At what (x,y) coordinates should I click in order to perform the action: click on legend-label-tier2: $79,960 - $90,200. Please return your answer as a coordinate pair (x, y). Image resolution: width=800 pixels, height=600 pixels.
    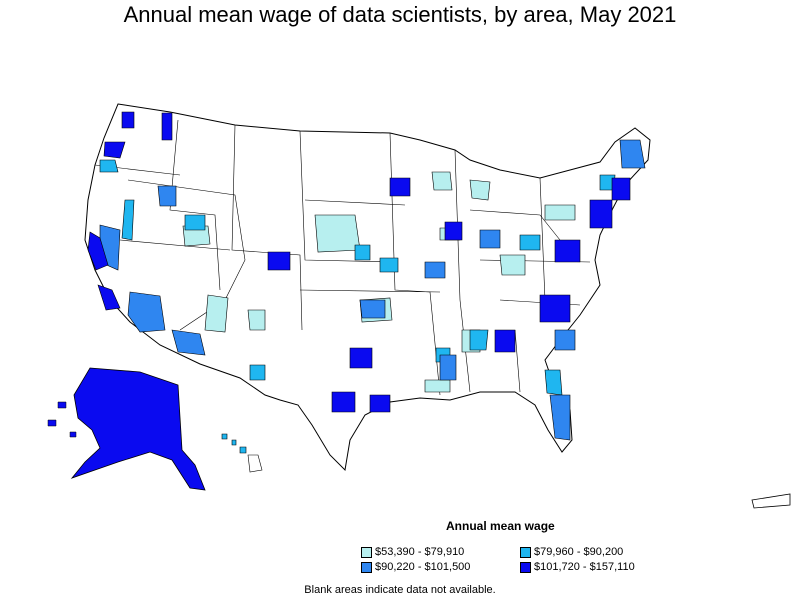
    Looking at the image, I should click on (579, 552).